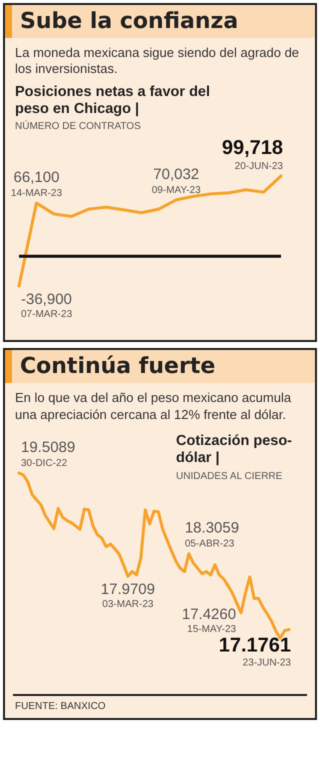 The width and height of the screenshot is (320, 768). What do you see at coordinates (254, 645) in the screenshot?
I see `data-label: 17.1761` at bounding box center [254, 645].